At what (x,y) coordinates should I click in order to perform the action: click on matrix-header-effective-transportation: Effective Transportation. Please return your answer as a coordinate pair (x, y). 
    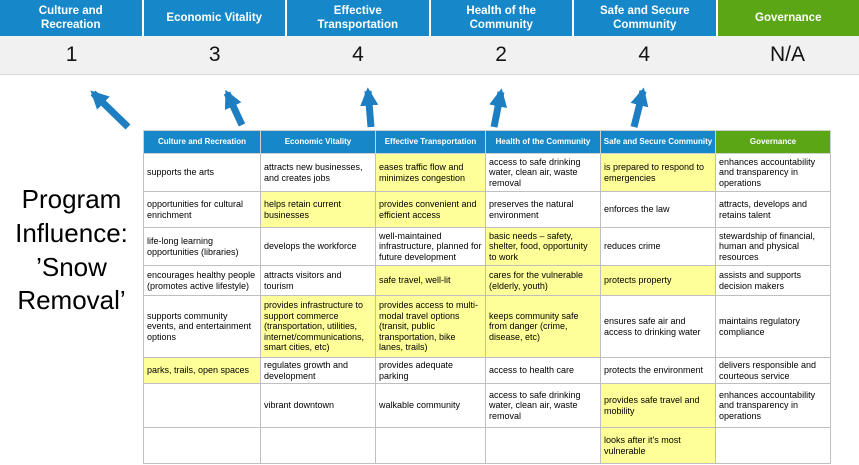
    Looking at the image, I should click on (430, 142).